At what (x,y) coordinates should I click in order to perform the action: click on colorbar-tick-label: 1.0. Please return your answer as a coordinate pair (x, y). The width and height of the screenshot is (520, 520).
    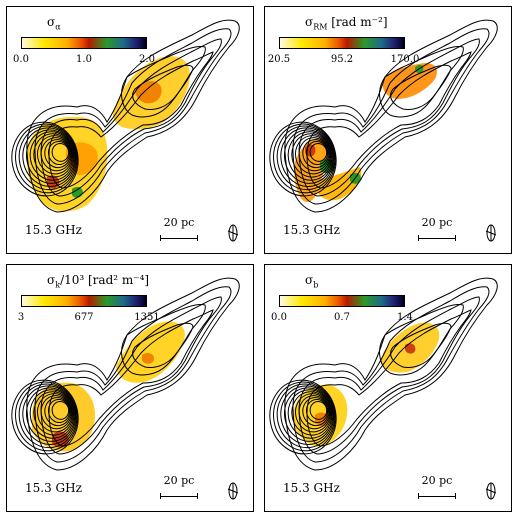
    Looking at the image, I should click on (84, 59).